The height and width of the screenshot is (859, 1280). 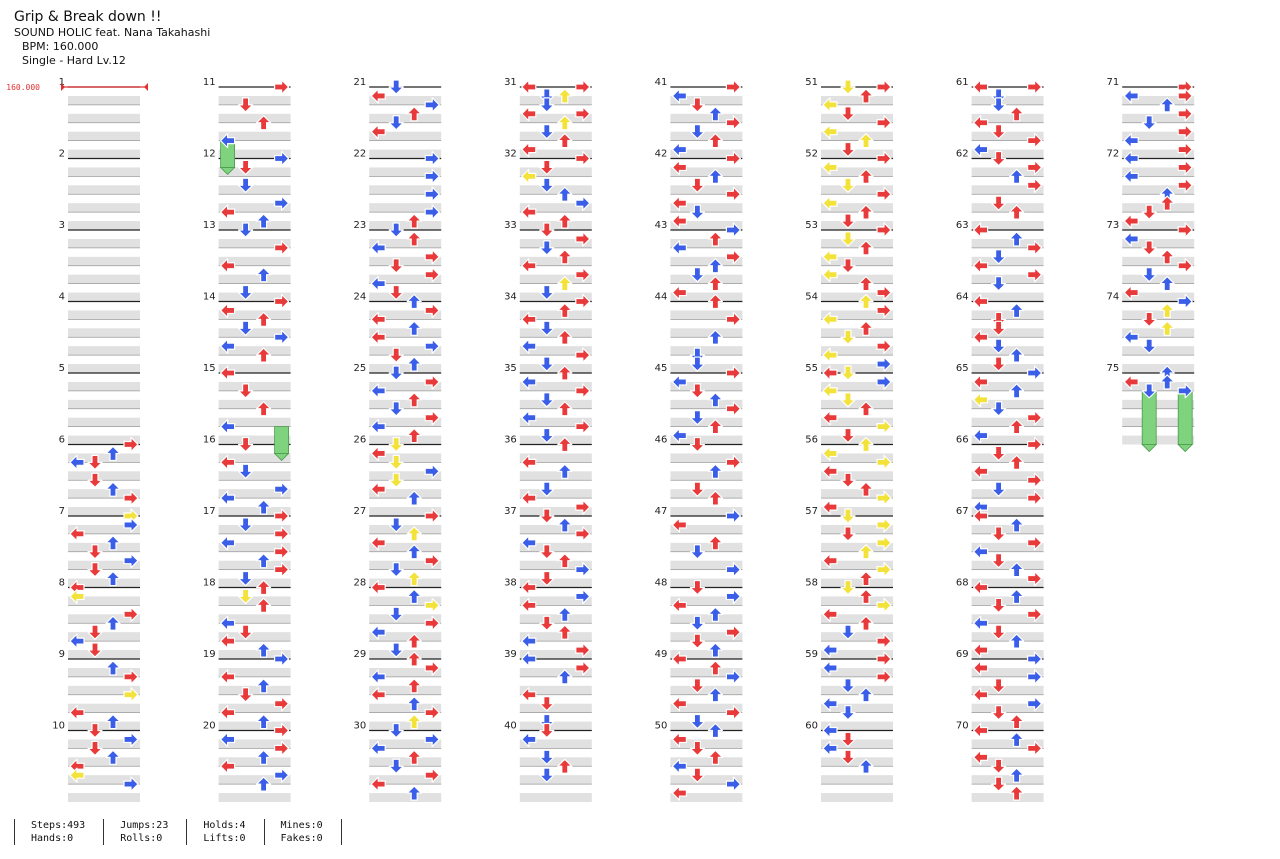 I want to click on stats-col-4: Mines:0 Fakes:0, so click(x=302, y=832).